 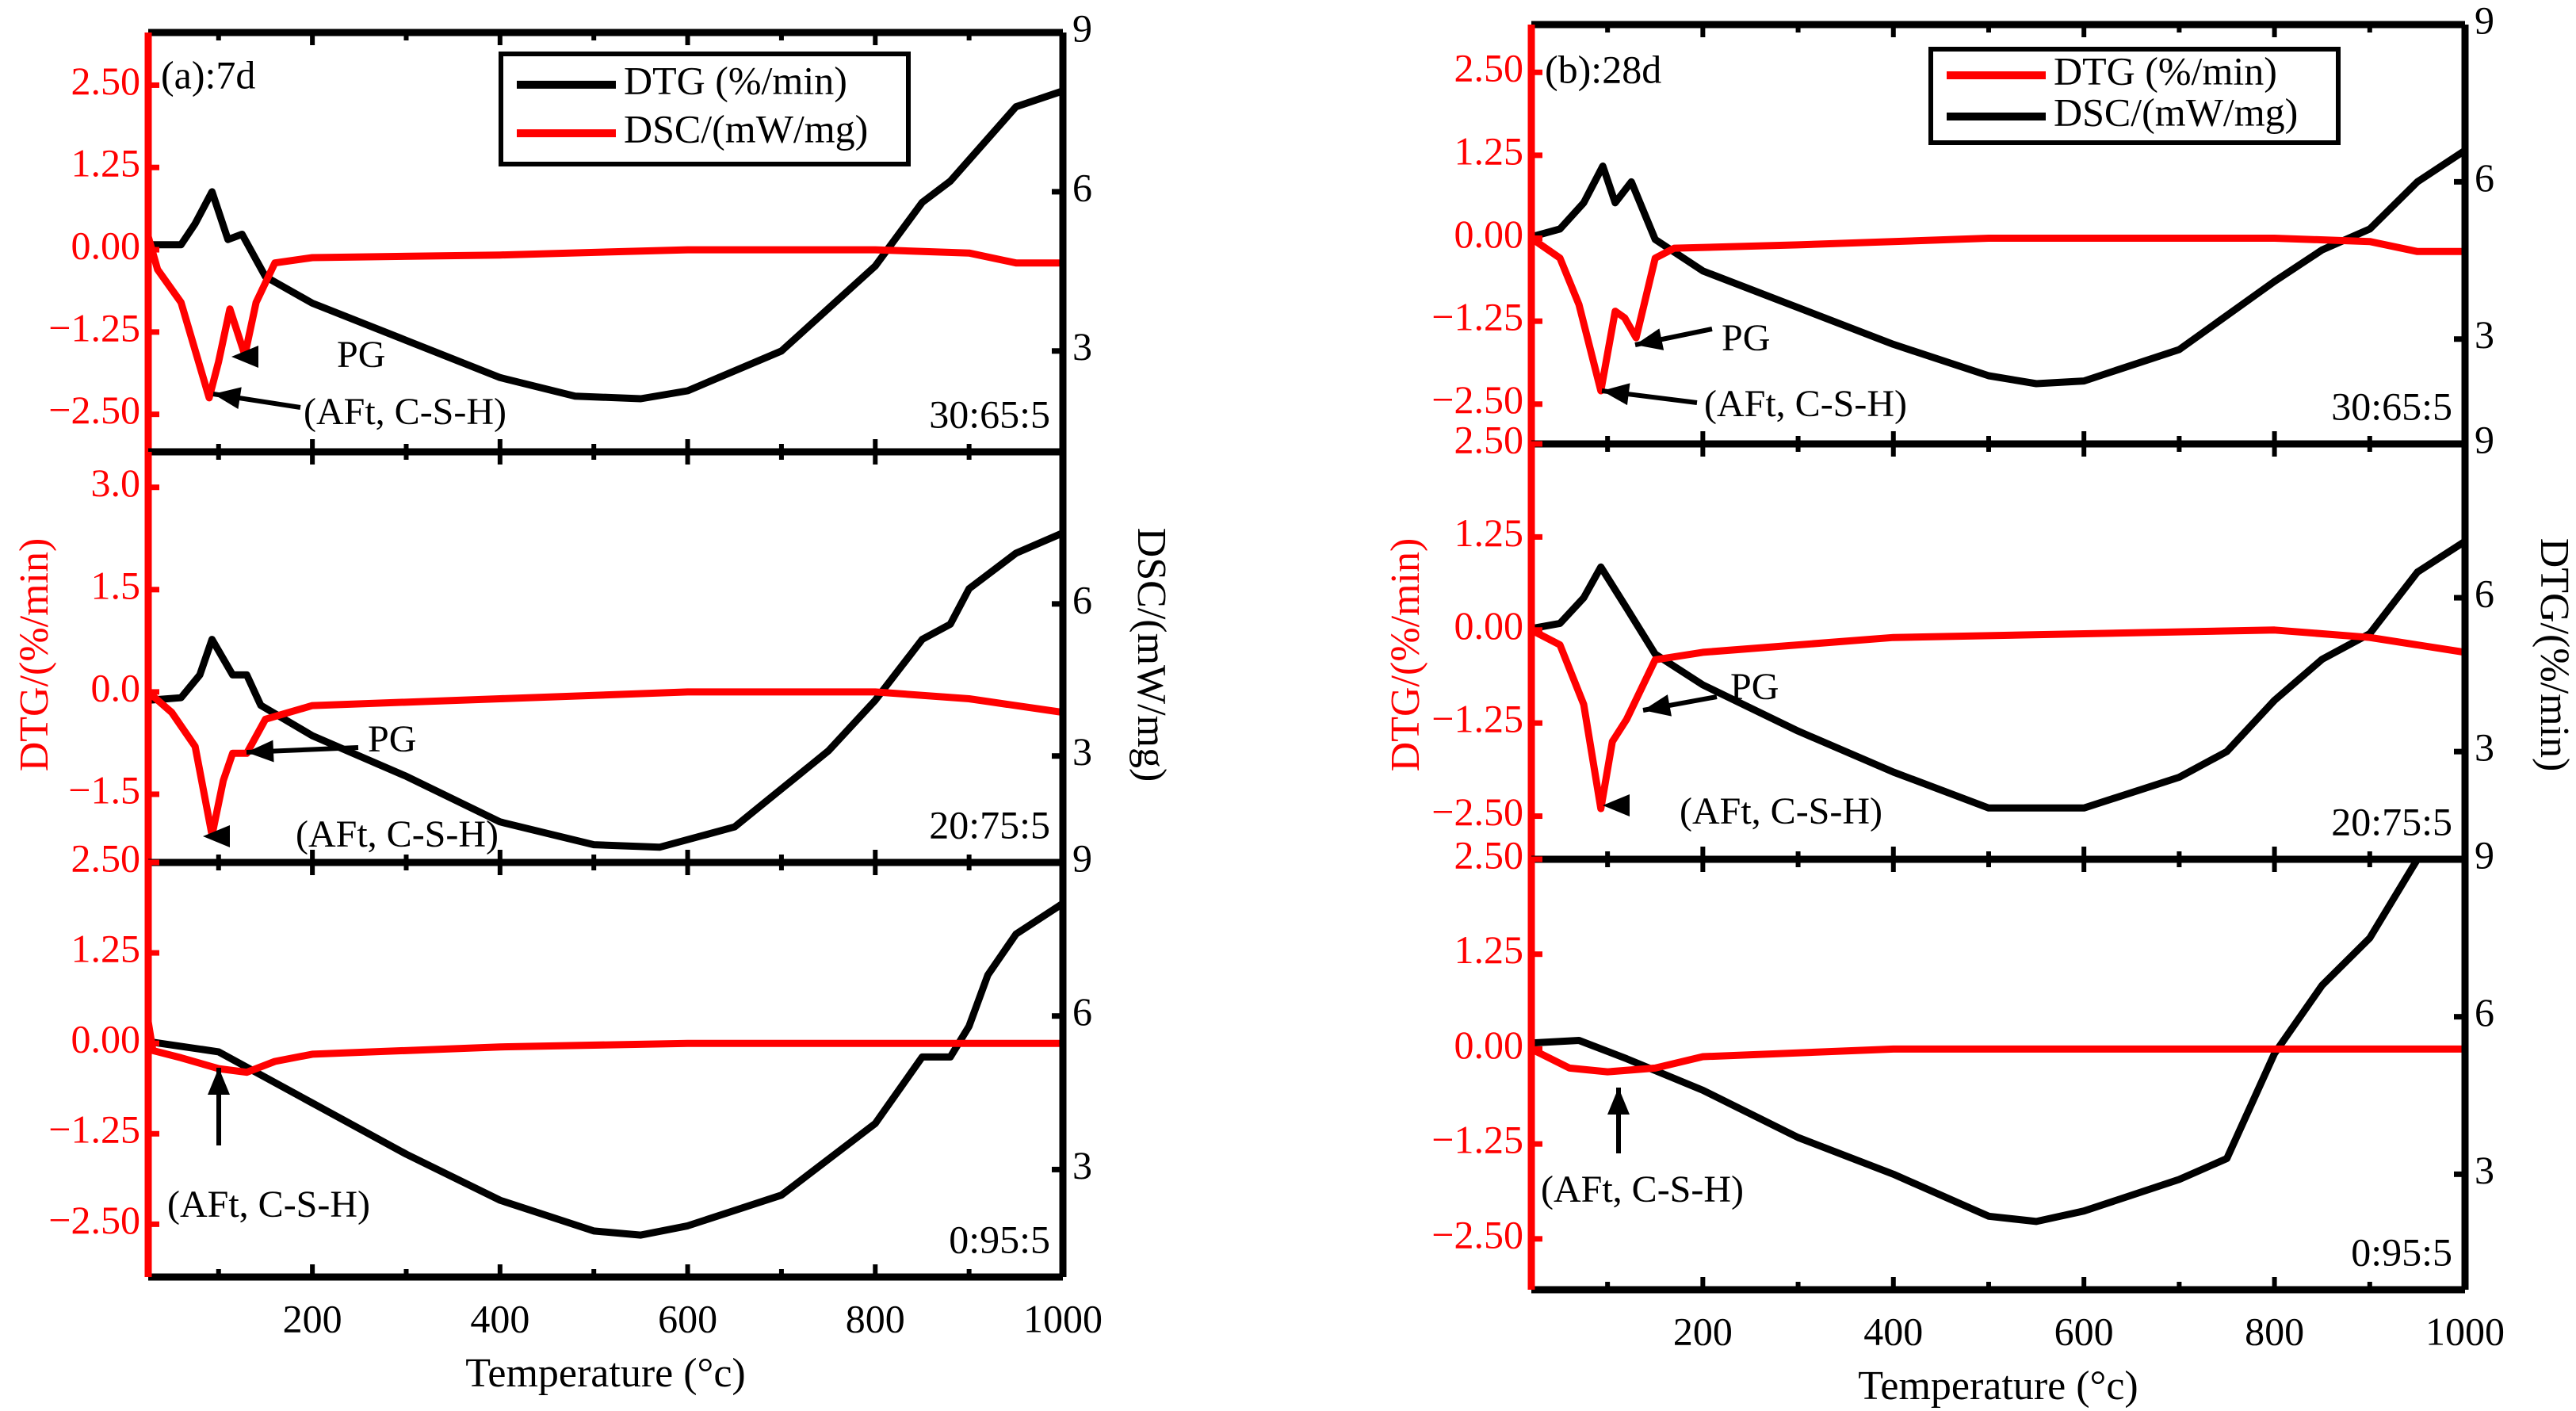 I want to click on left-tick-label: 0.0, so click(x=116, y=687).